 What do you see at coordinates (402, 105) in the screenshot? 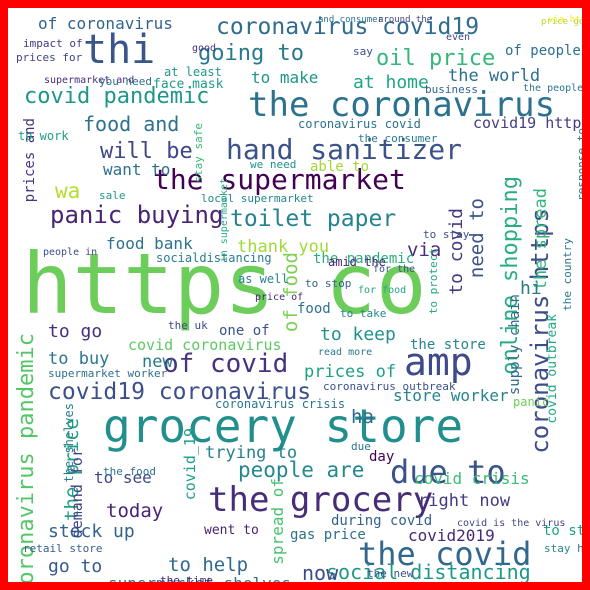
I see `cloud-word: the coronavirus` at bounding box center [402, 105].